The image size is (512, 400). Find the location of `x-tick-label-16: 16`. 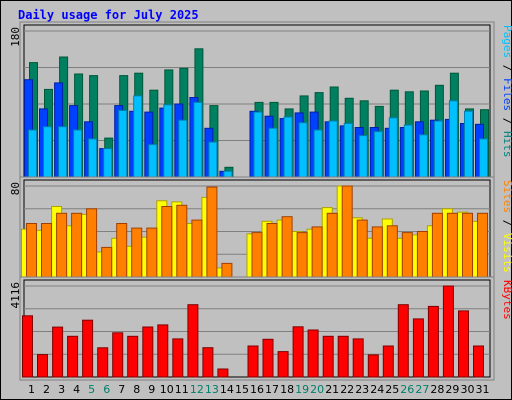

x-tick-label-16: 16 is located at coordinates (257, 389).